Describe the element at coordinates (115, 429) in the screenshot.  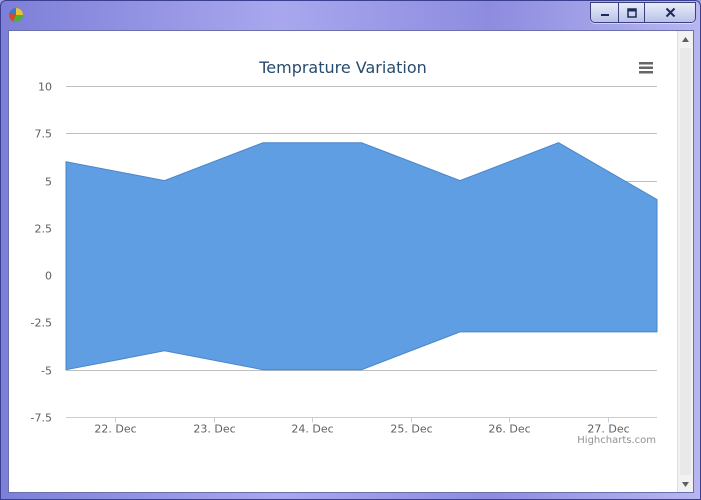
I see `x-tick-label: 22. Dec` at that location.